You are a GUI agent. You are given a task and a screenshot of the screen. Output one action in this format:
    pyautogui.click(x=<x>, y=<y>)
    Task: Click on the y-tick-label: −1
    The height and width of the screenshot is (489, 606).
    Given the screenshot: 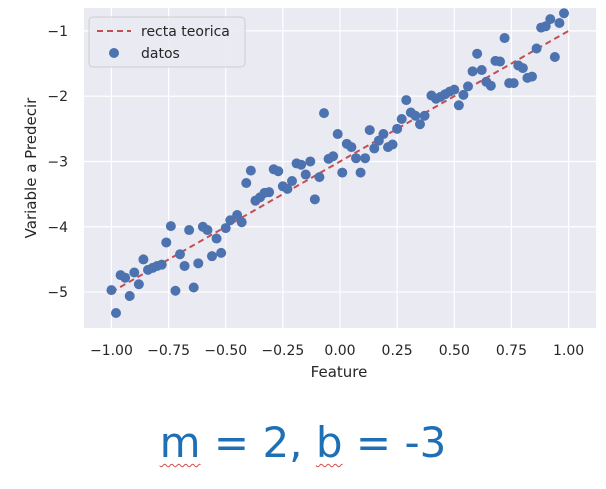 What is the action you would take?
    pyautogui.click(x=57, y=32)
    